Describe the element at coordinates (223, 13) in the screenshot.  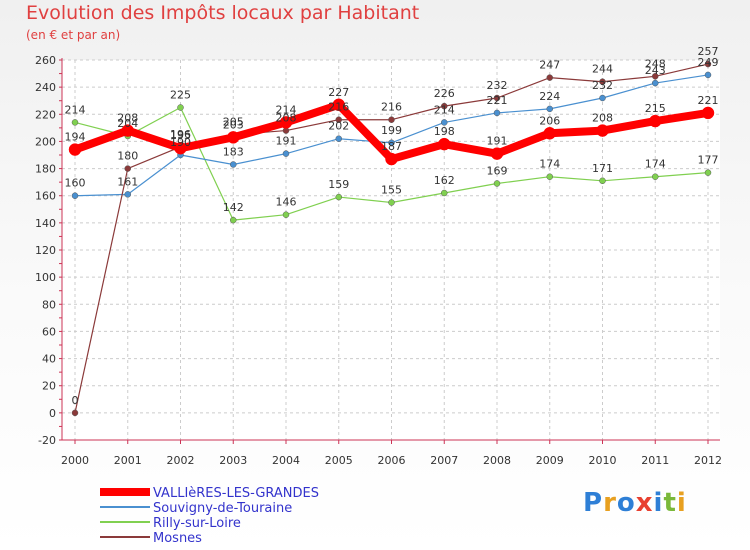
I see `chart-title: Evolution des Impôts locaux par Habitant` at that location.